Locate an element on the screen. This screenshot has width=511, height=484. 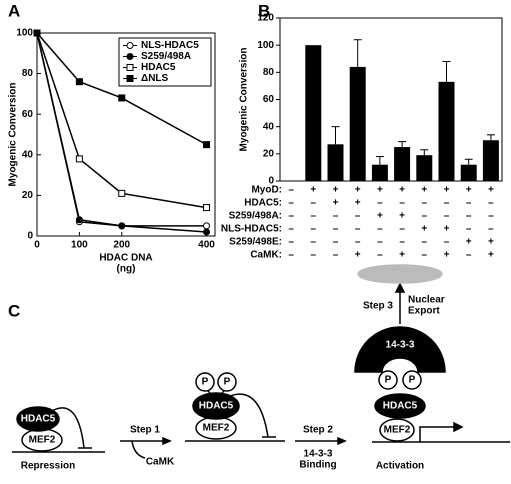
label: MEF2 is located at coordinates (397, 430).